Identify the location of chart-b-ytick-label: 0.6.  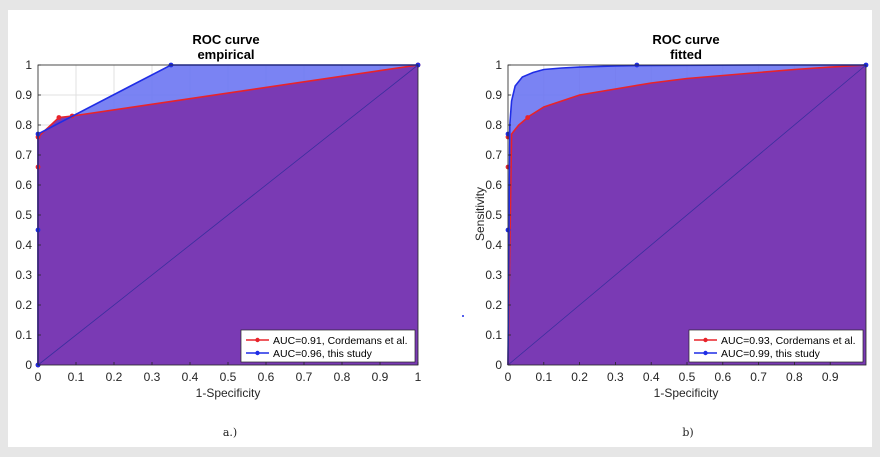
(493, 185).